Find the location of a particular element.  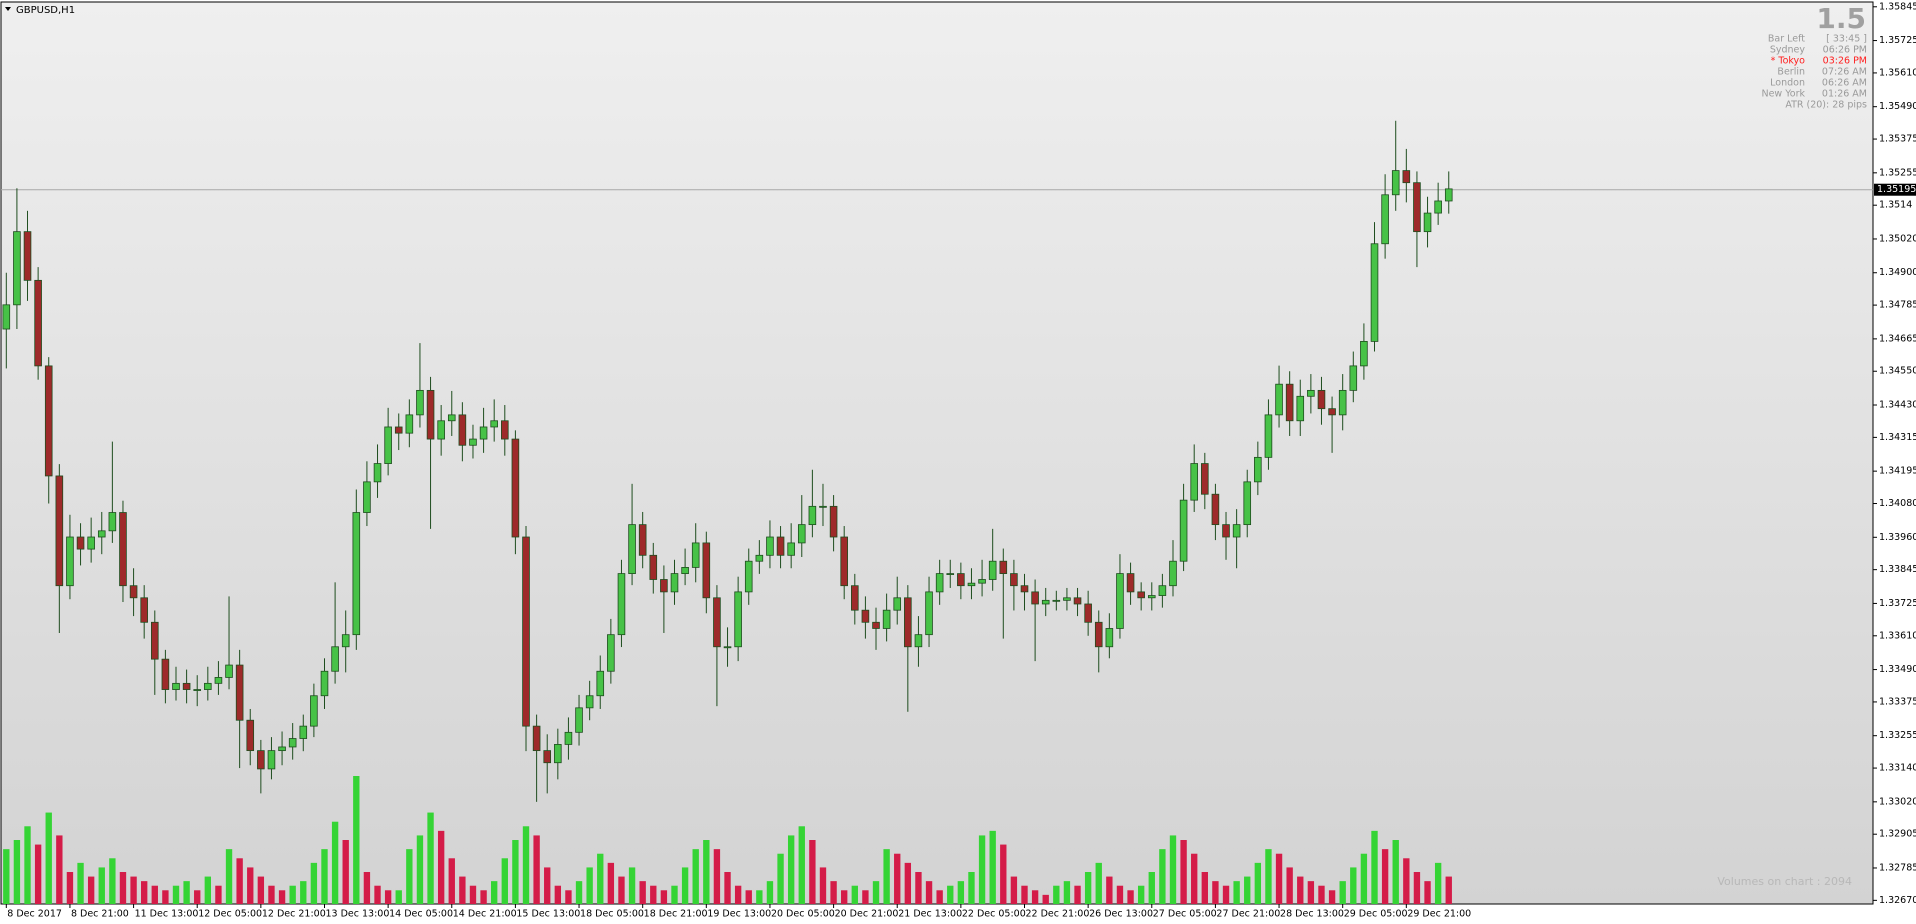

info-value: 06:26 PM is located at coordinates (1845, 50).